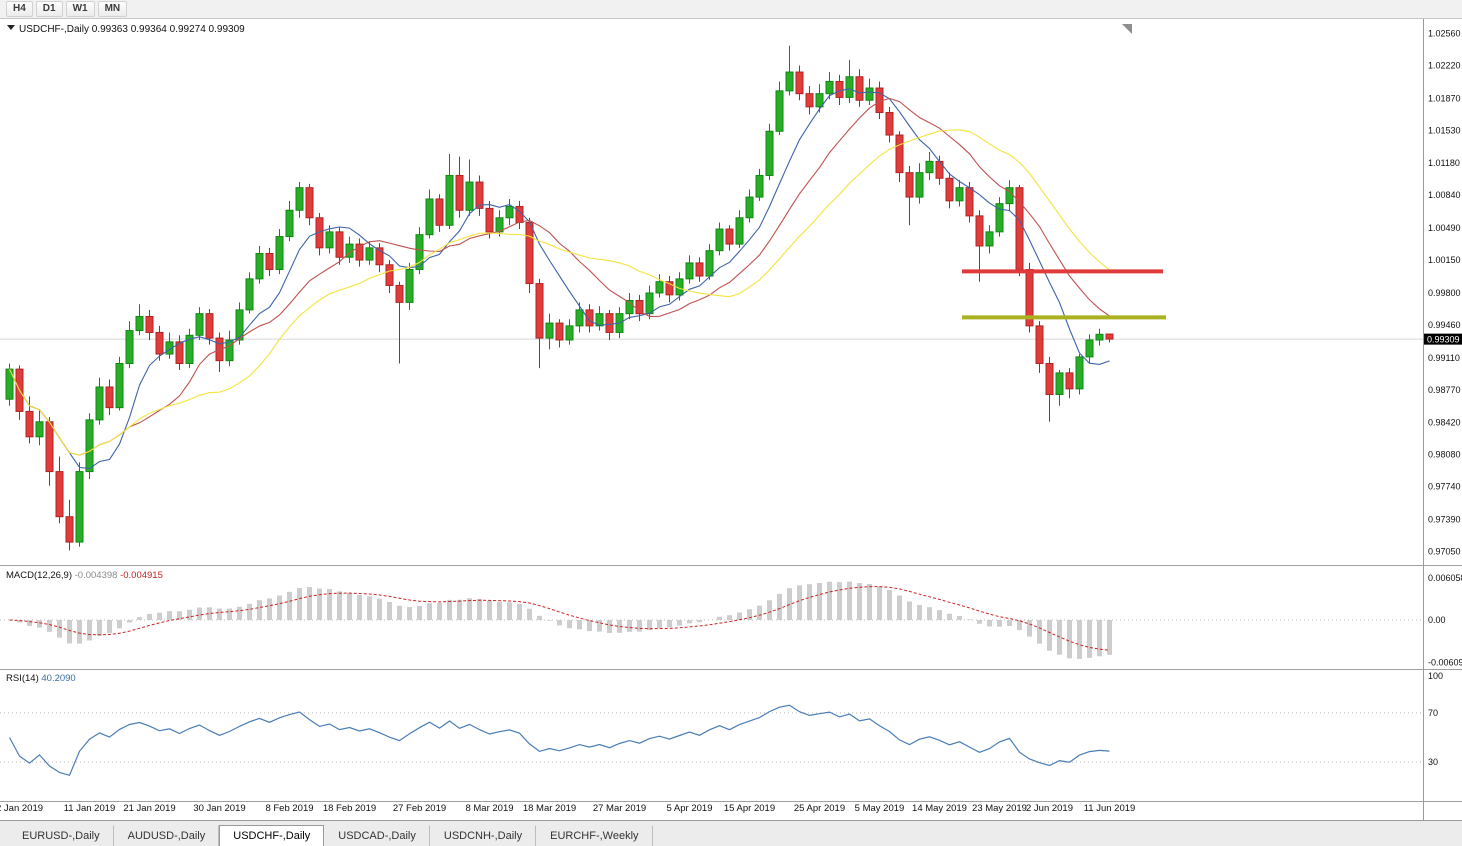 The image size is (1462, 846). What do you see at coordinates (1435, 676) in the screenshot?
I see `svg-text: 100` at bounding box center [1435, 676].